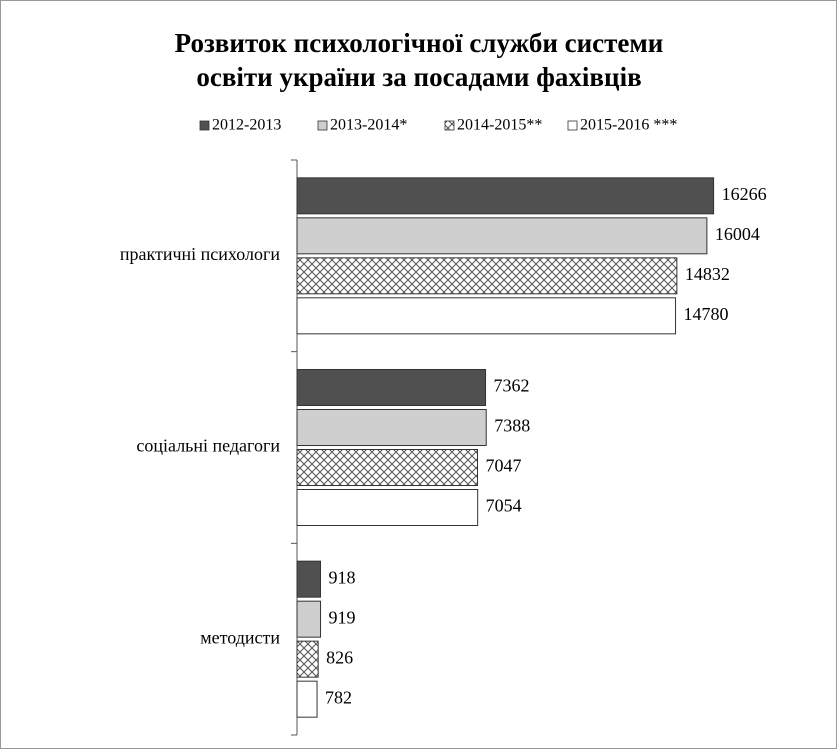  Describe the element at coordinates (208, 446) in the screenshot. I see `category-label: соціальні педагоги` at that location.